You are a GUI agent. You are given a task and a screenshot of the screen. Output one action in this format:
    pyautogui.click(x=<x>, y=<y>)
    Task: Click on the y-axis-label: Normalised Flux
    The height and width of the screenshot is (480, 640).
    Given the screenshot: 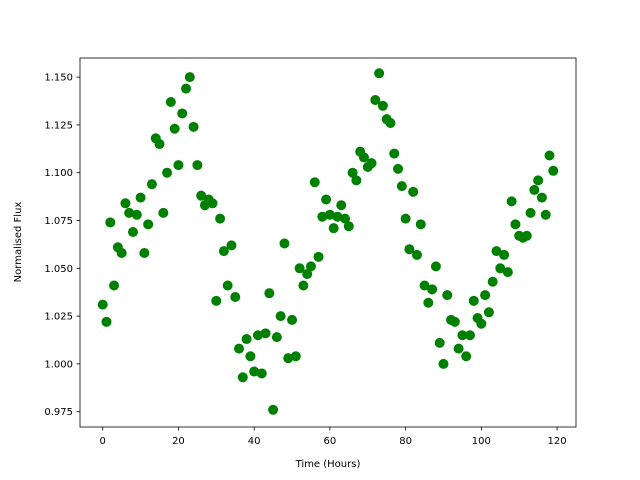 What is the action you would take?
    pyautogui.click(x=18, y=242)
    